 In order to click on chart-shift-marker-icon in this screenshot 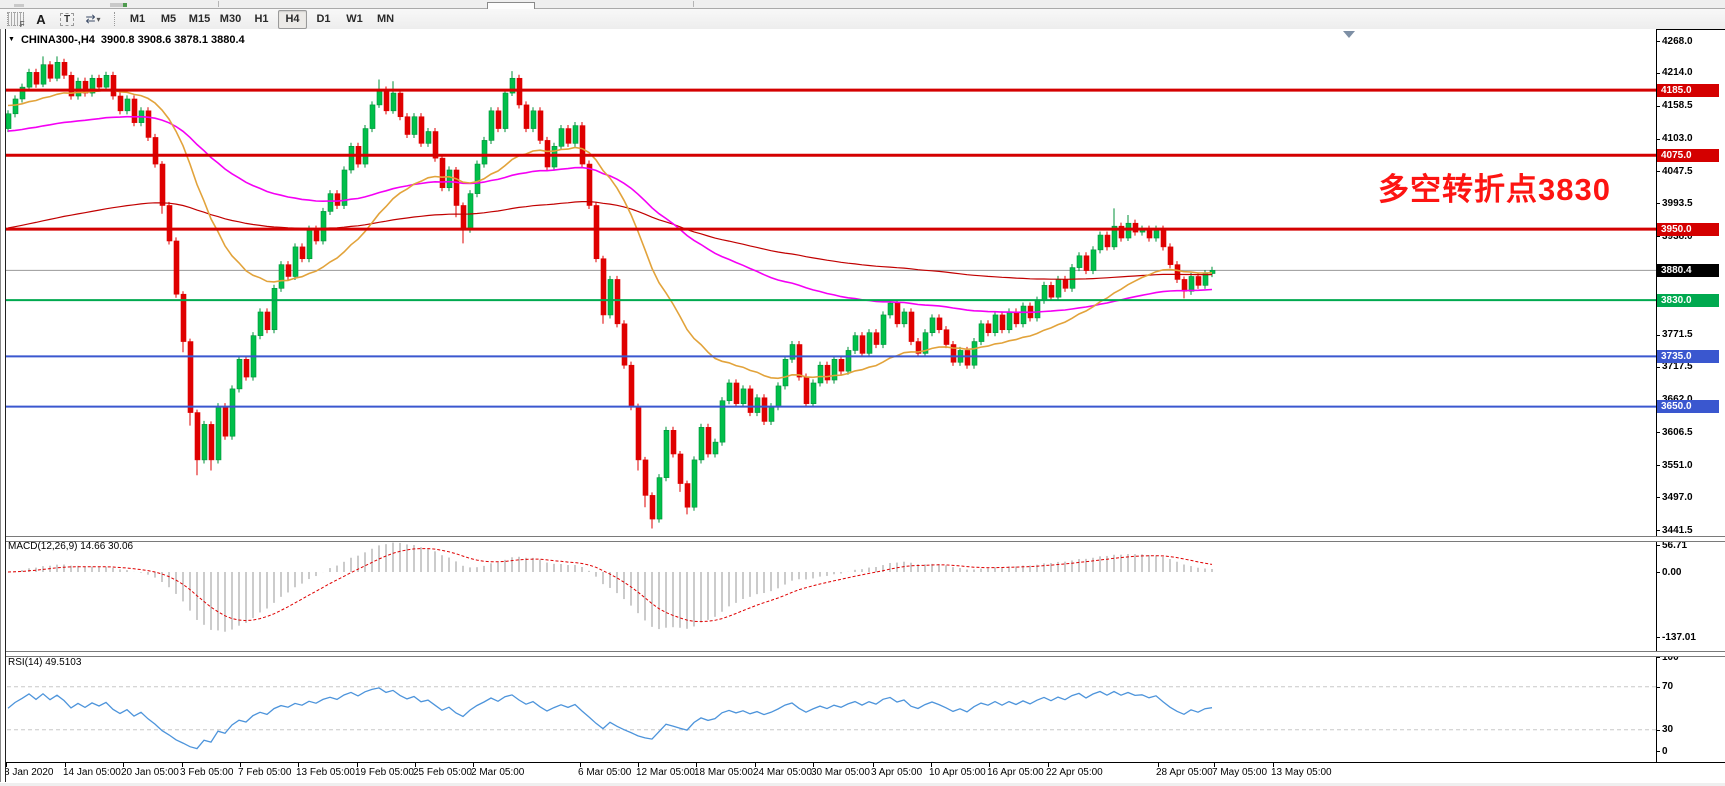, I will do `click(1349, 34)`.